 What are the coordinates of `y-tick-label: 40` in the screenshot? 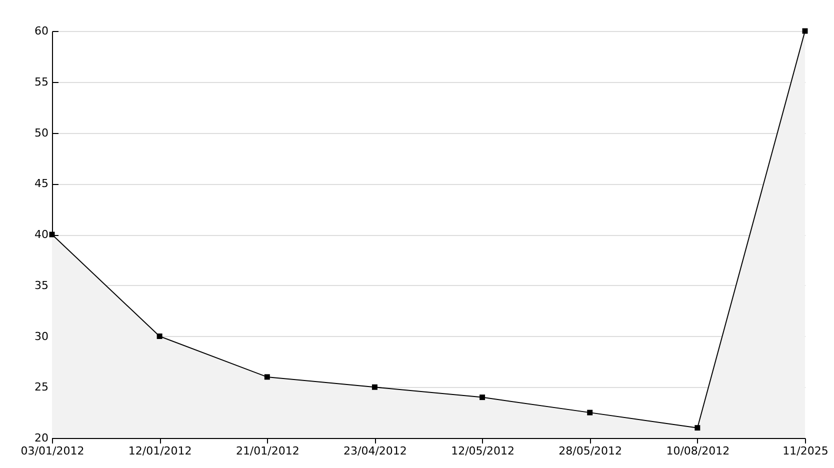 It's located at (41, 234).